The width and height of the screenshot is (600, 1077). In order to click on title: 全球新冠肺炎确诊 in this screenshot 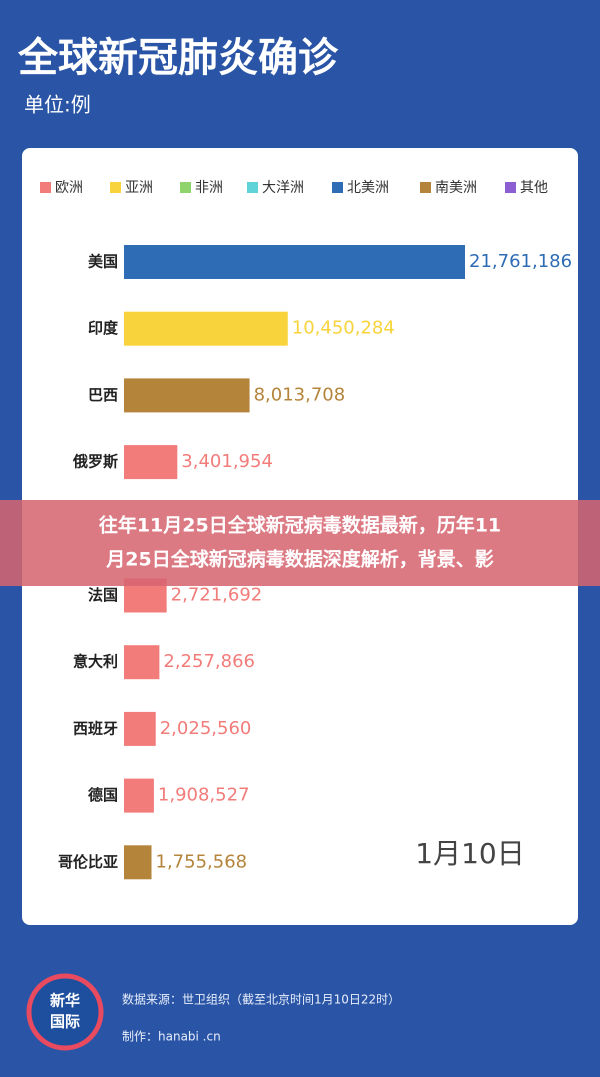, I will do `click(178, 58)`.